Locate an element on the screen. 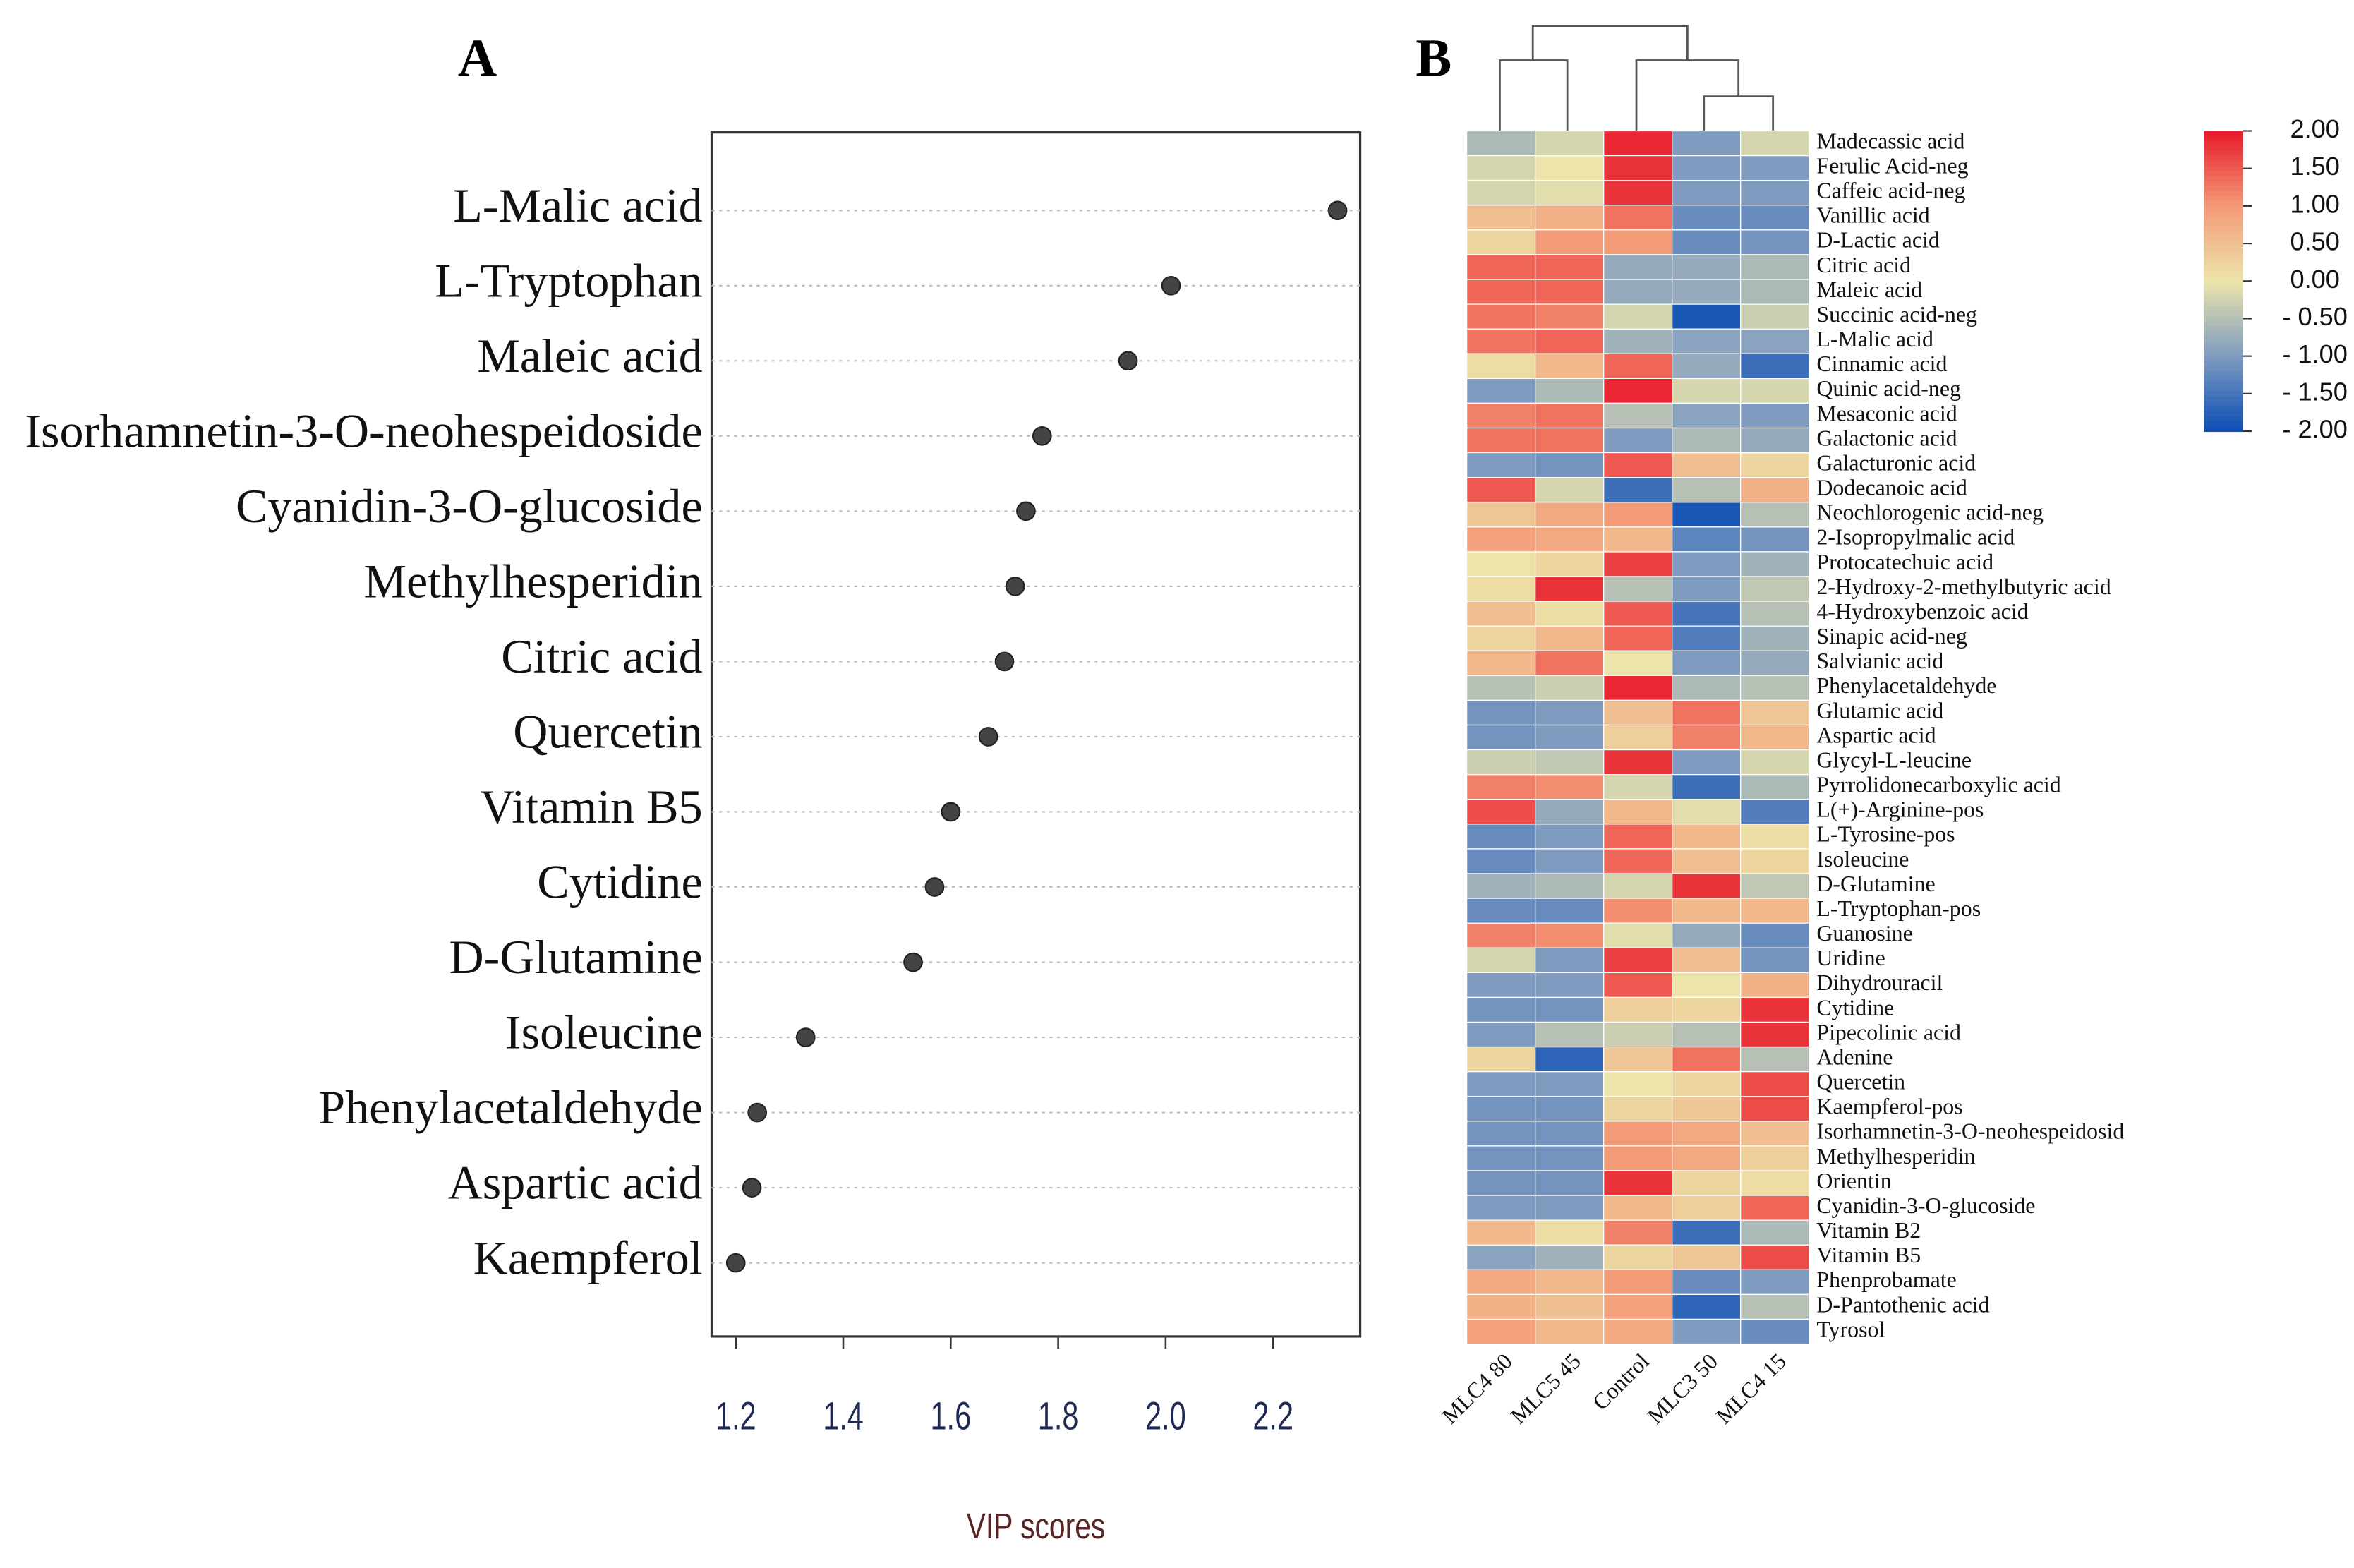  row-label: L(+)-Arginine-pos is located at coordinates (1900, 810).